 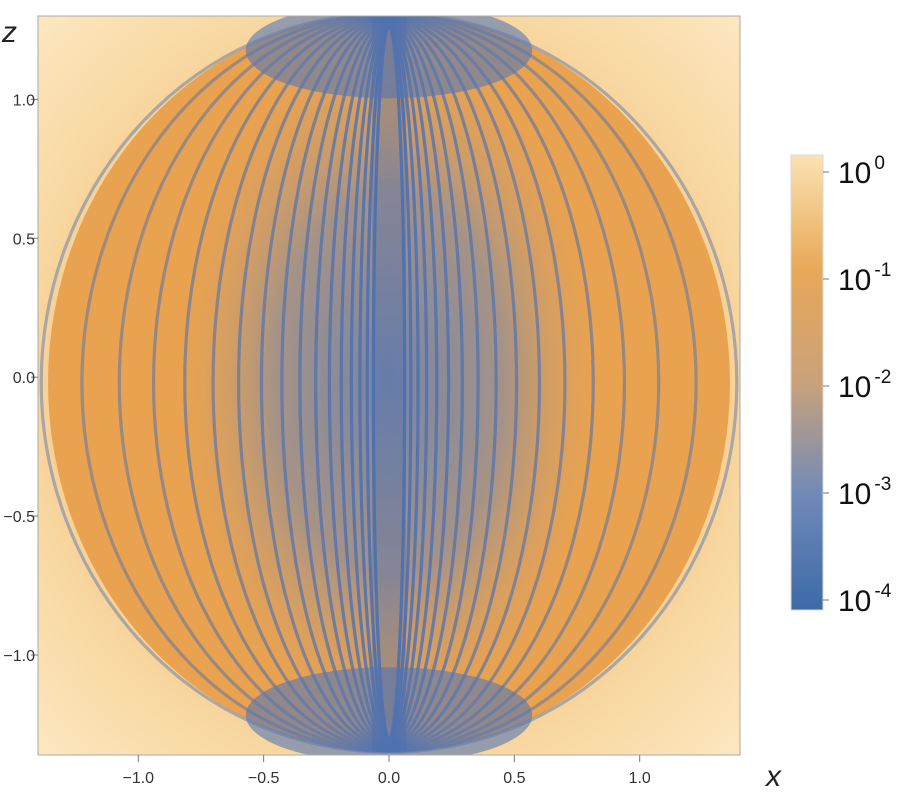 What do you see at coordinates (864, 278) in the screenshot?
I see `colorbar-tick-label: 10 -1` at bounding box center [864, 278].